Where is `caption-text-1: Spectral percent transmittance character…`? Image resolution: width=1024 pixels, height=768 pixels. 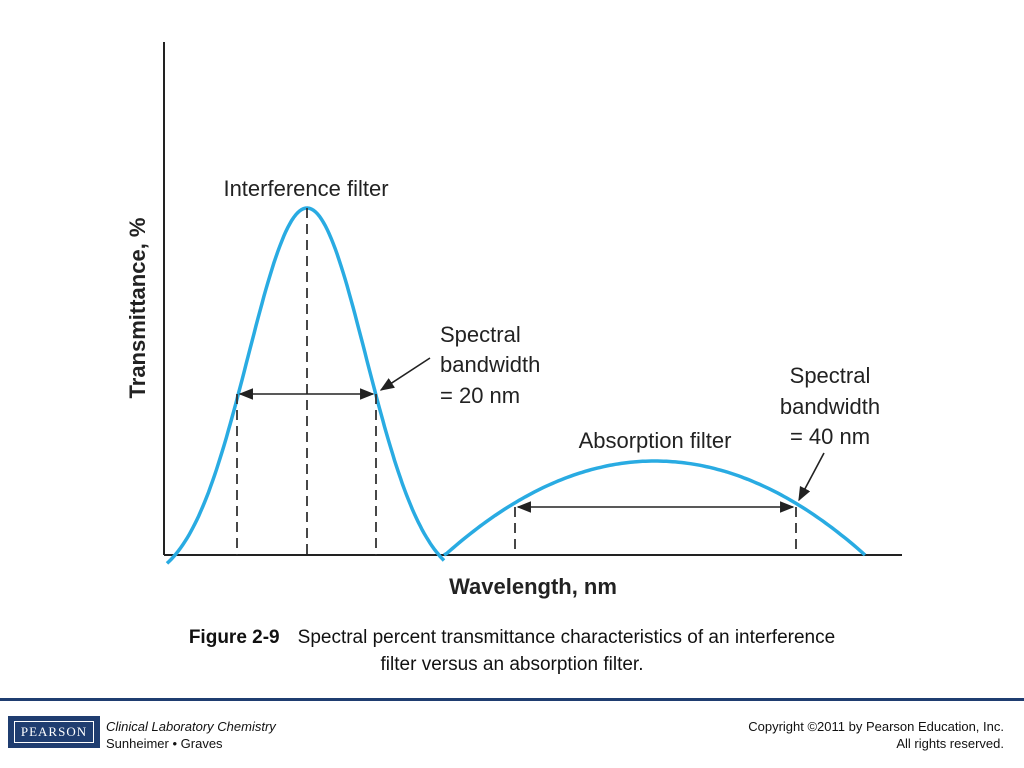
caption-text-1: Spectral percent transmittance character… is located at coordinates (566, 637).